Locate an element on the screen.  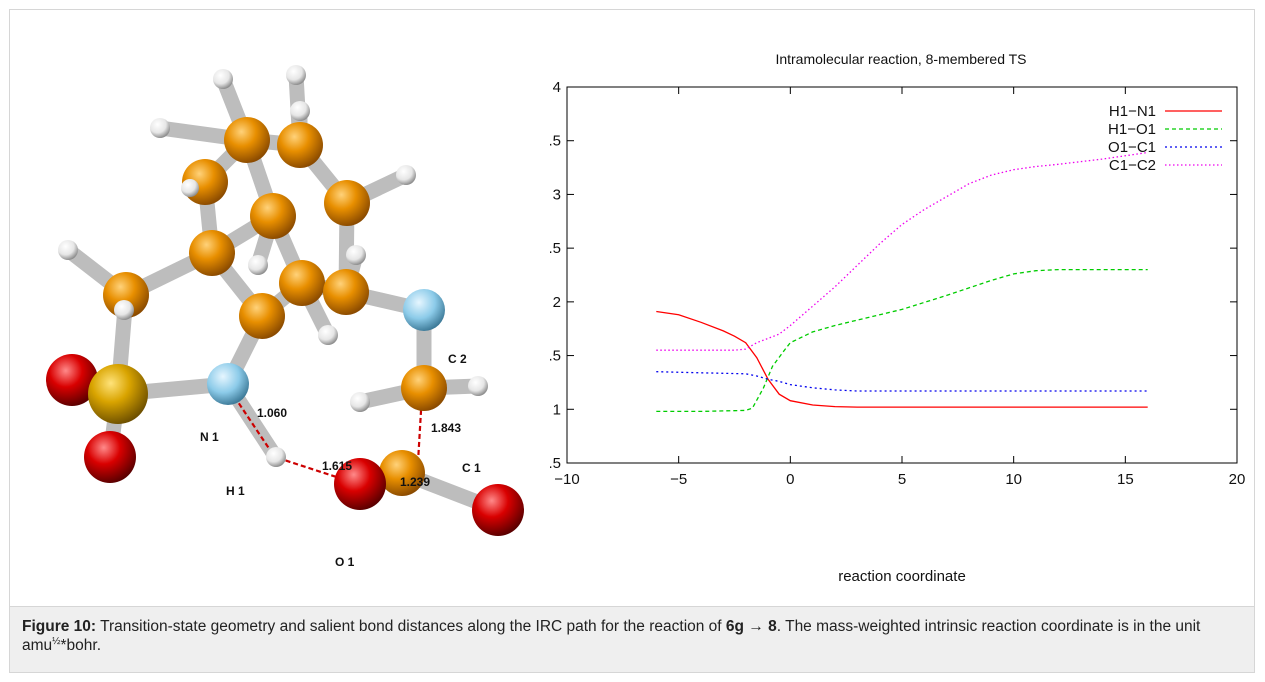
y-tick-label: 3.5 is located at coordinates (555, 141).